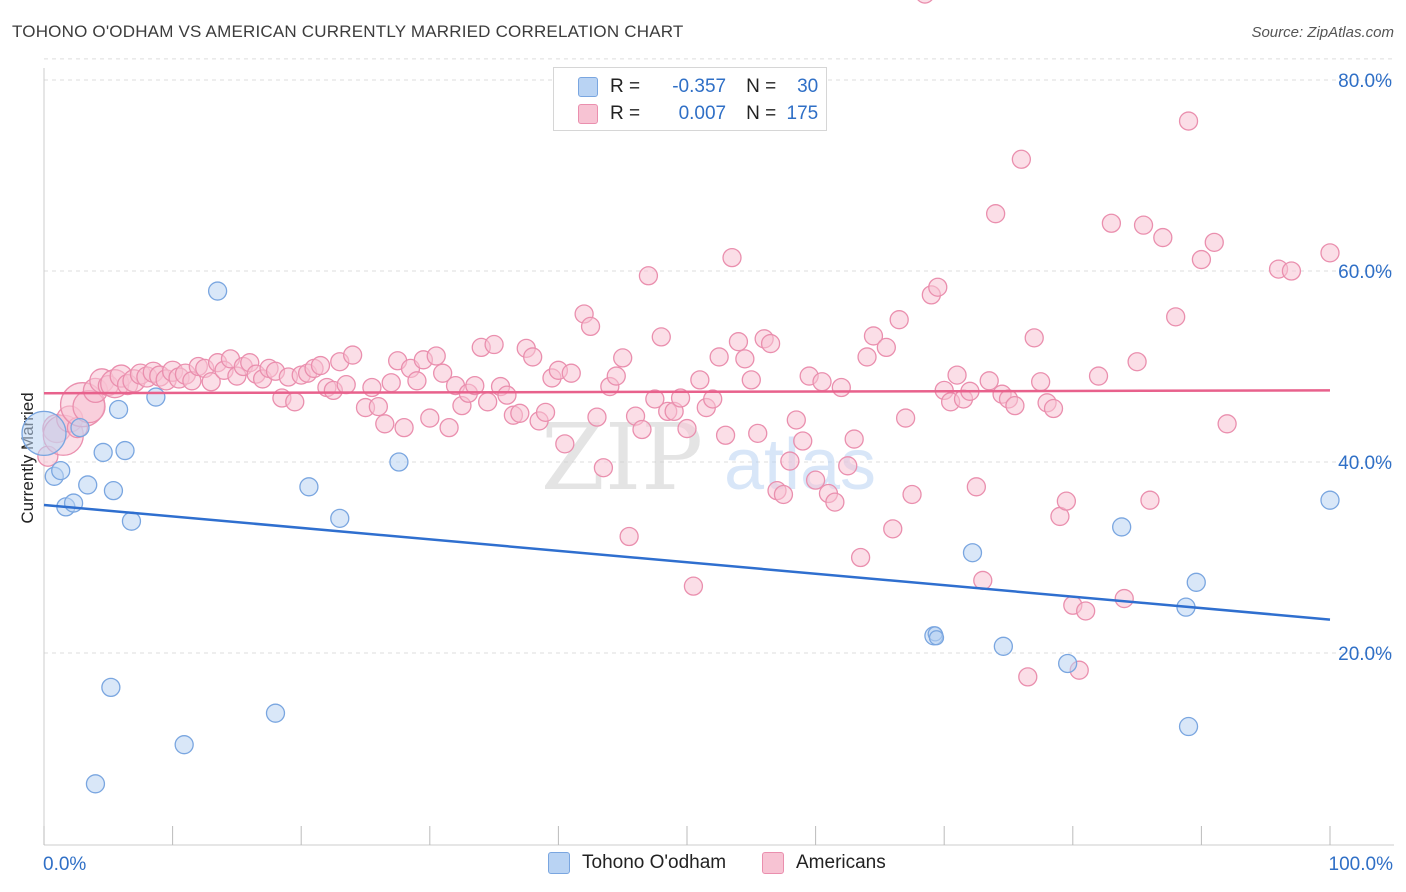 The image size is (1406, 892). Describe the element at coordinates (1365, 463) in the screenshot. I see `y-tick-label-40.0%: 40.0%` at that location.